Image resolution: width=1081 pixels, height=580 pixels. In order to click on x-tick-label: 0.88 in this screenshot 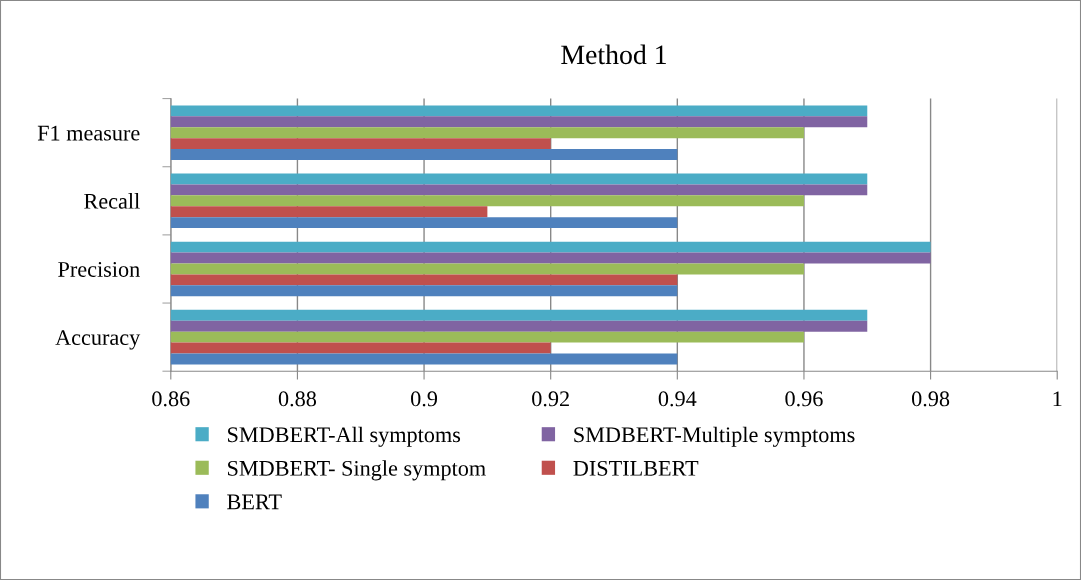, I will do `click(297, 399)`.